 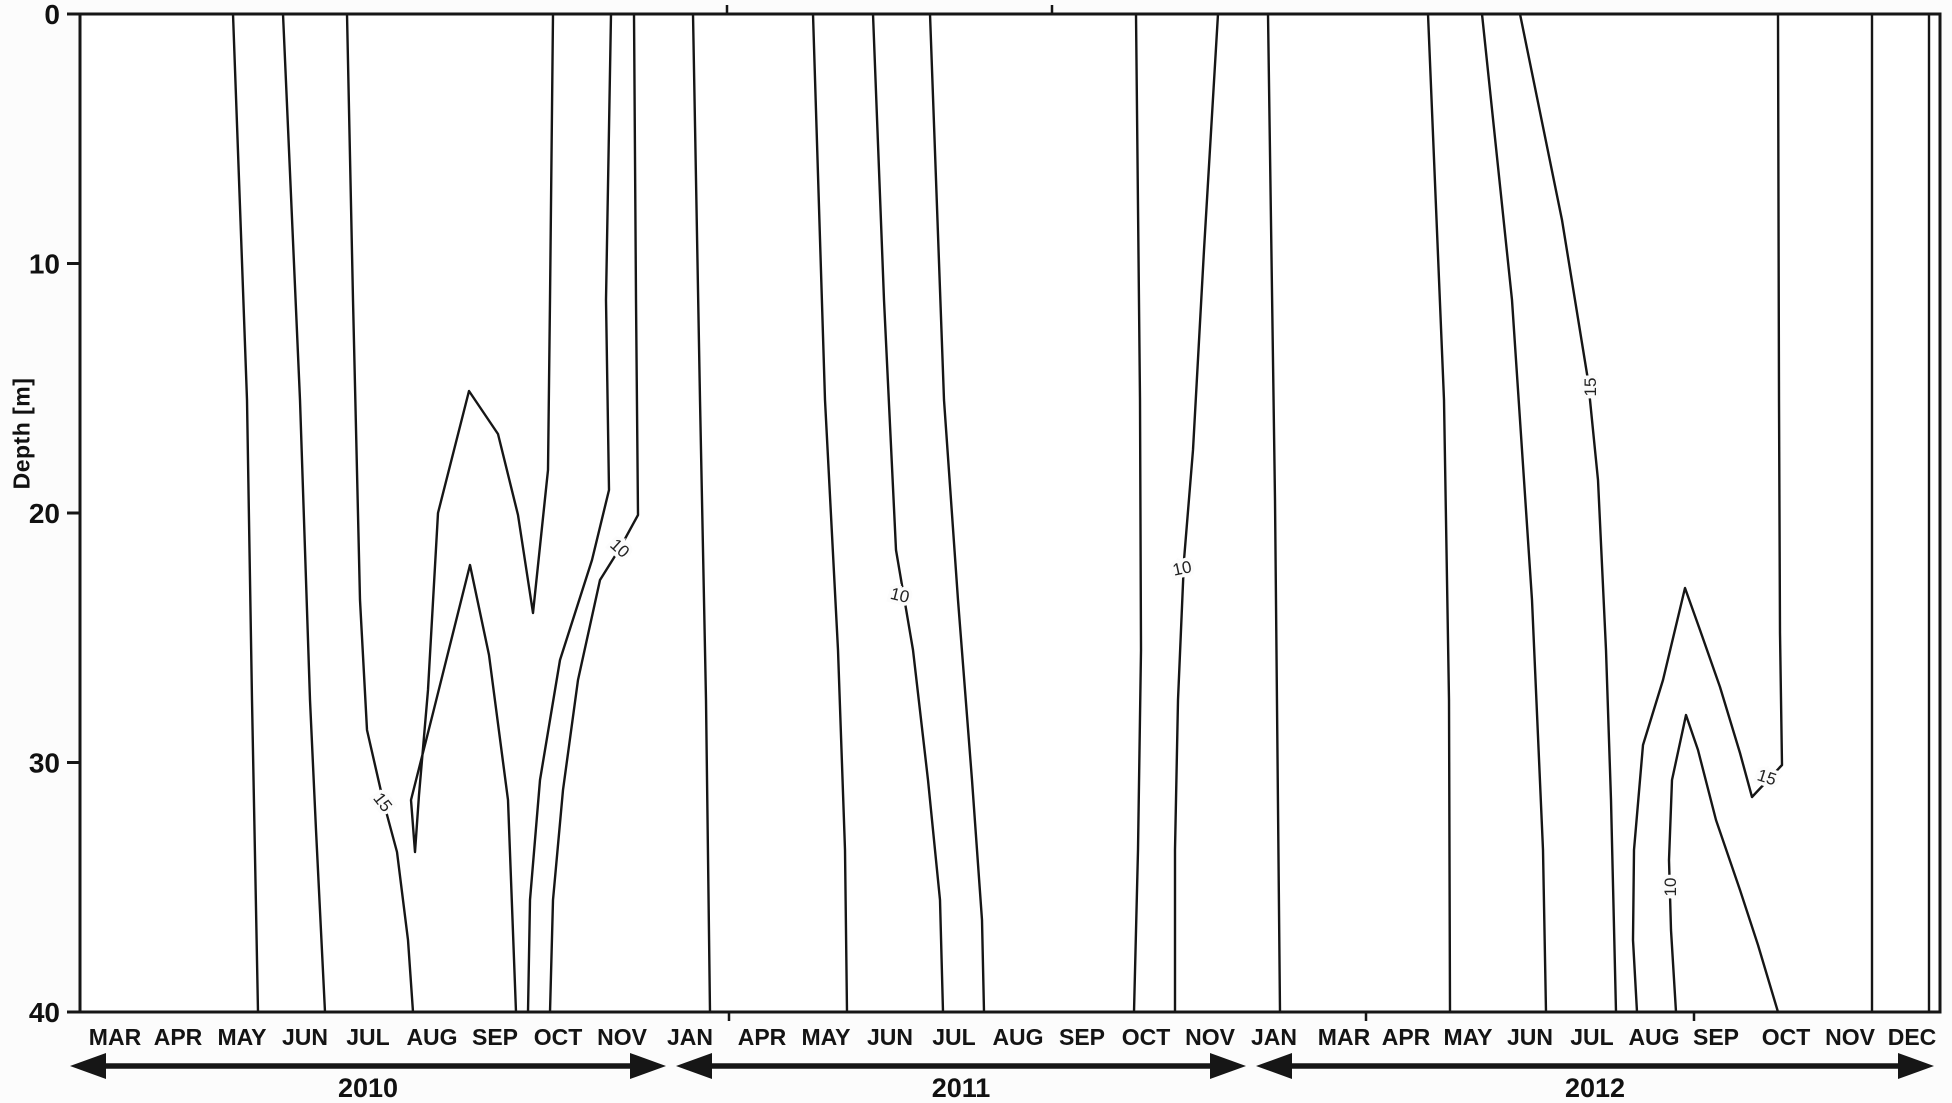 I want to click on y-tick-label: 0, so click(x=52, y=15).